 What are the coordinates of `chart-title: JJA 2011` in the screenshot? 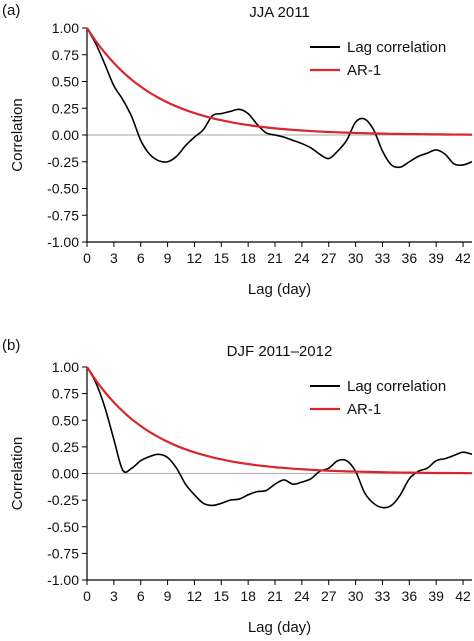 It's located at (279, 12).